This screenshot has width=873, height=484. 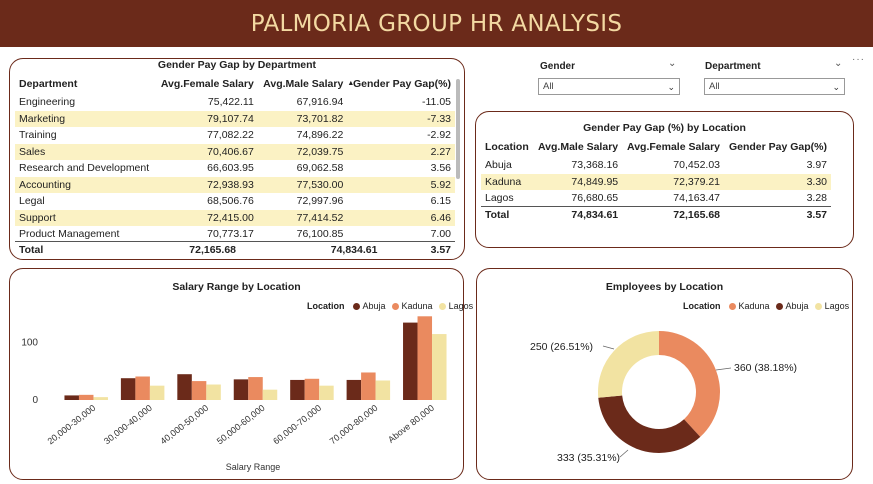 I want to click on department-slicer-chevron-icon: ⌄, so click(x=838, y=63).